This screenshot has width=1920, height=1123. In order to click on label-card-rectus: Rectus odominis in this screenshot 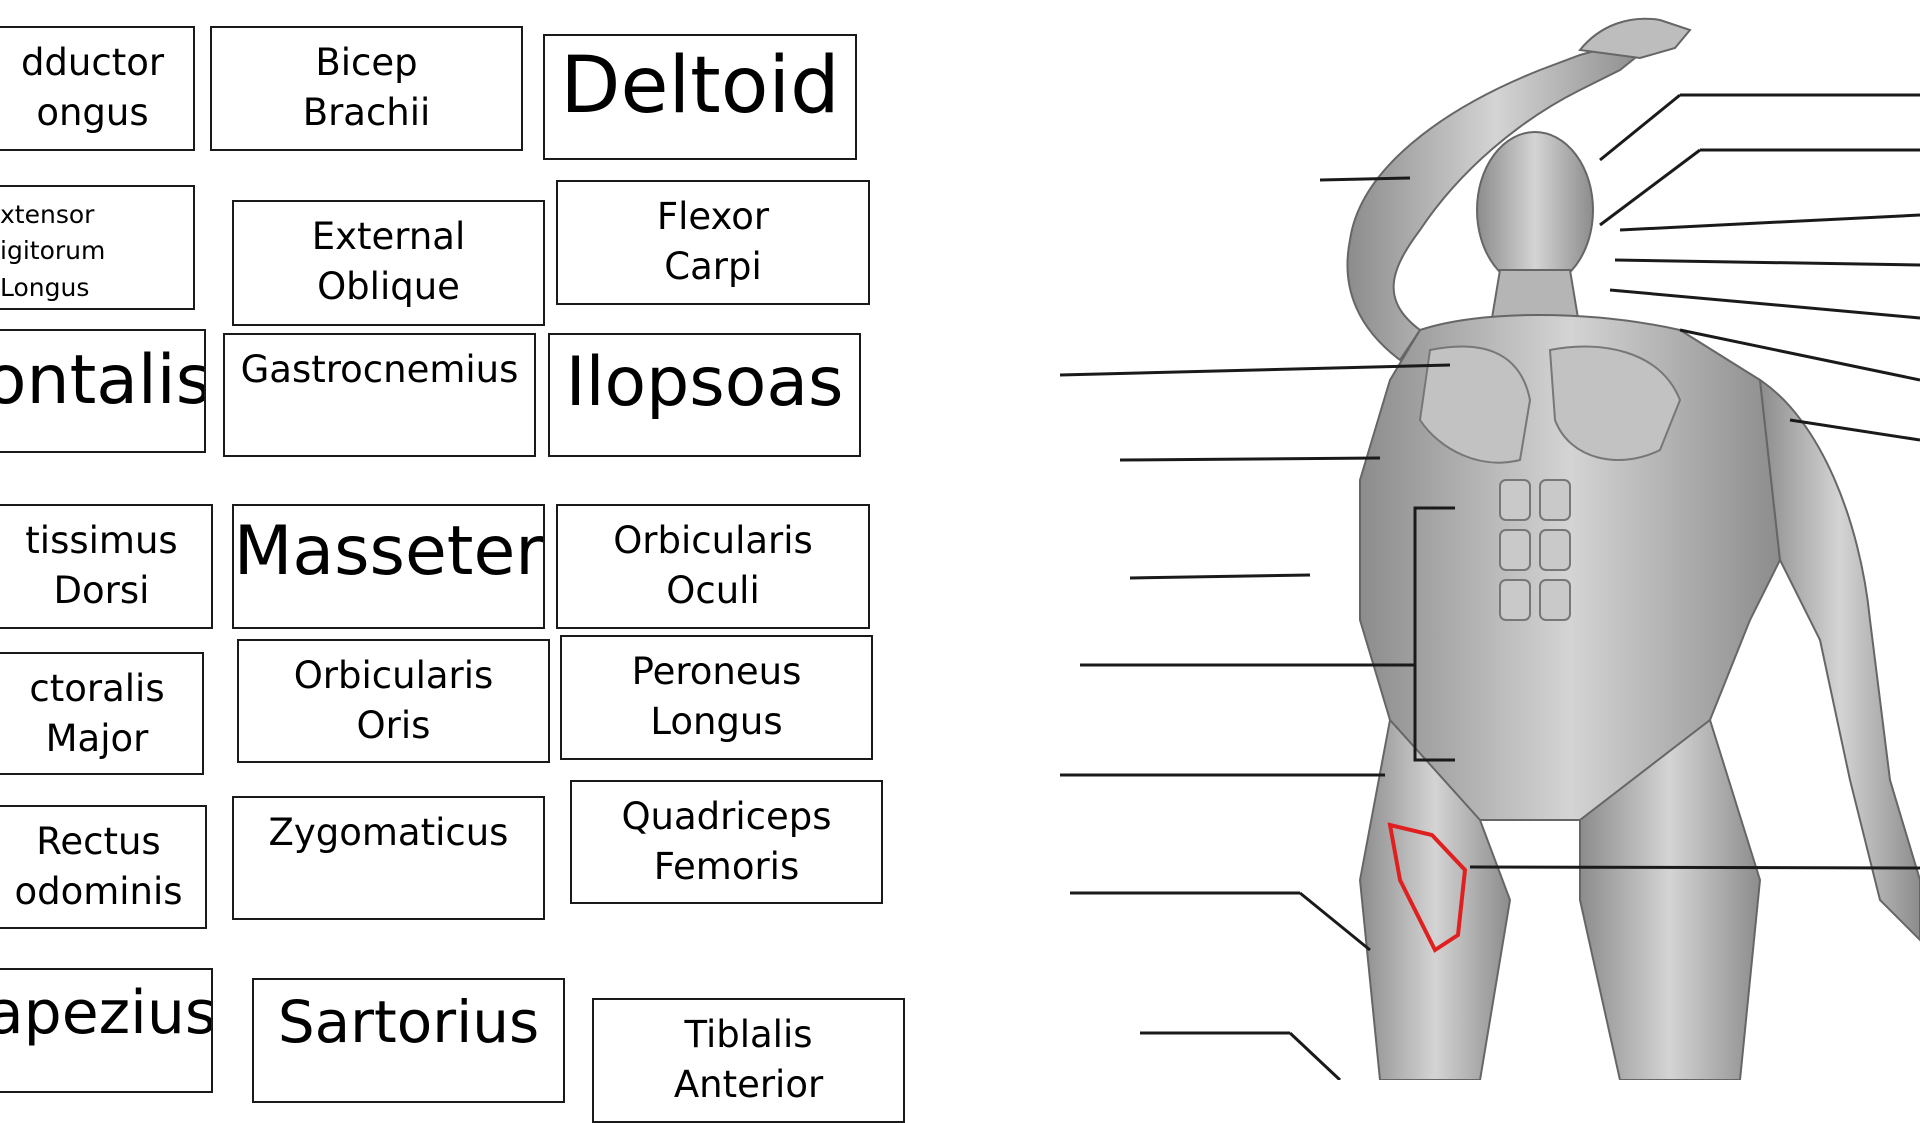, I will do `click(103, 867)`.